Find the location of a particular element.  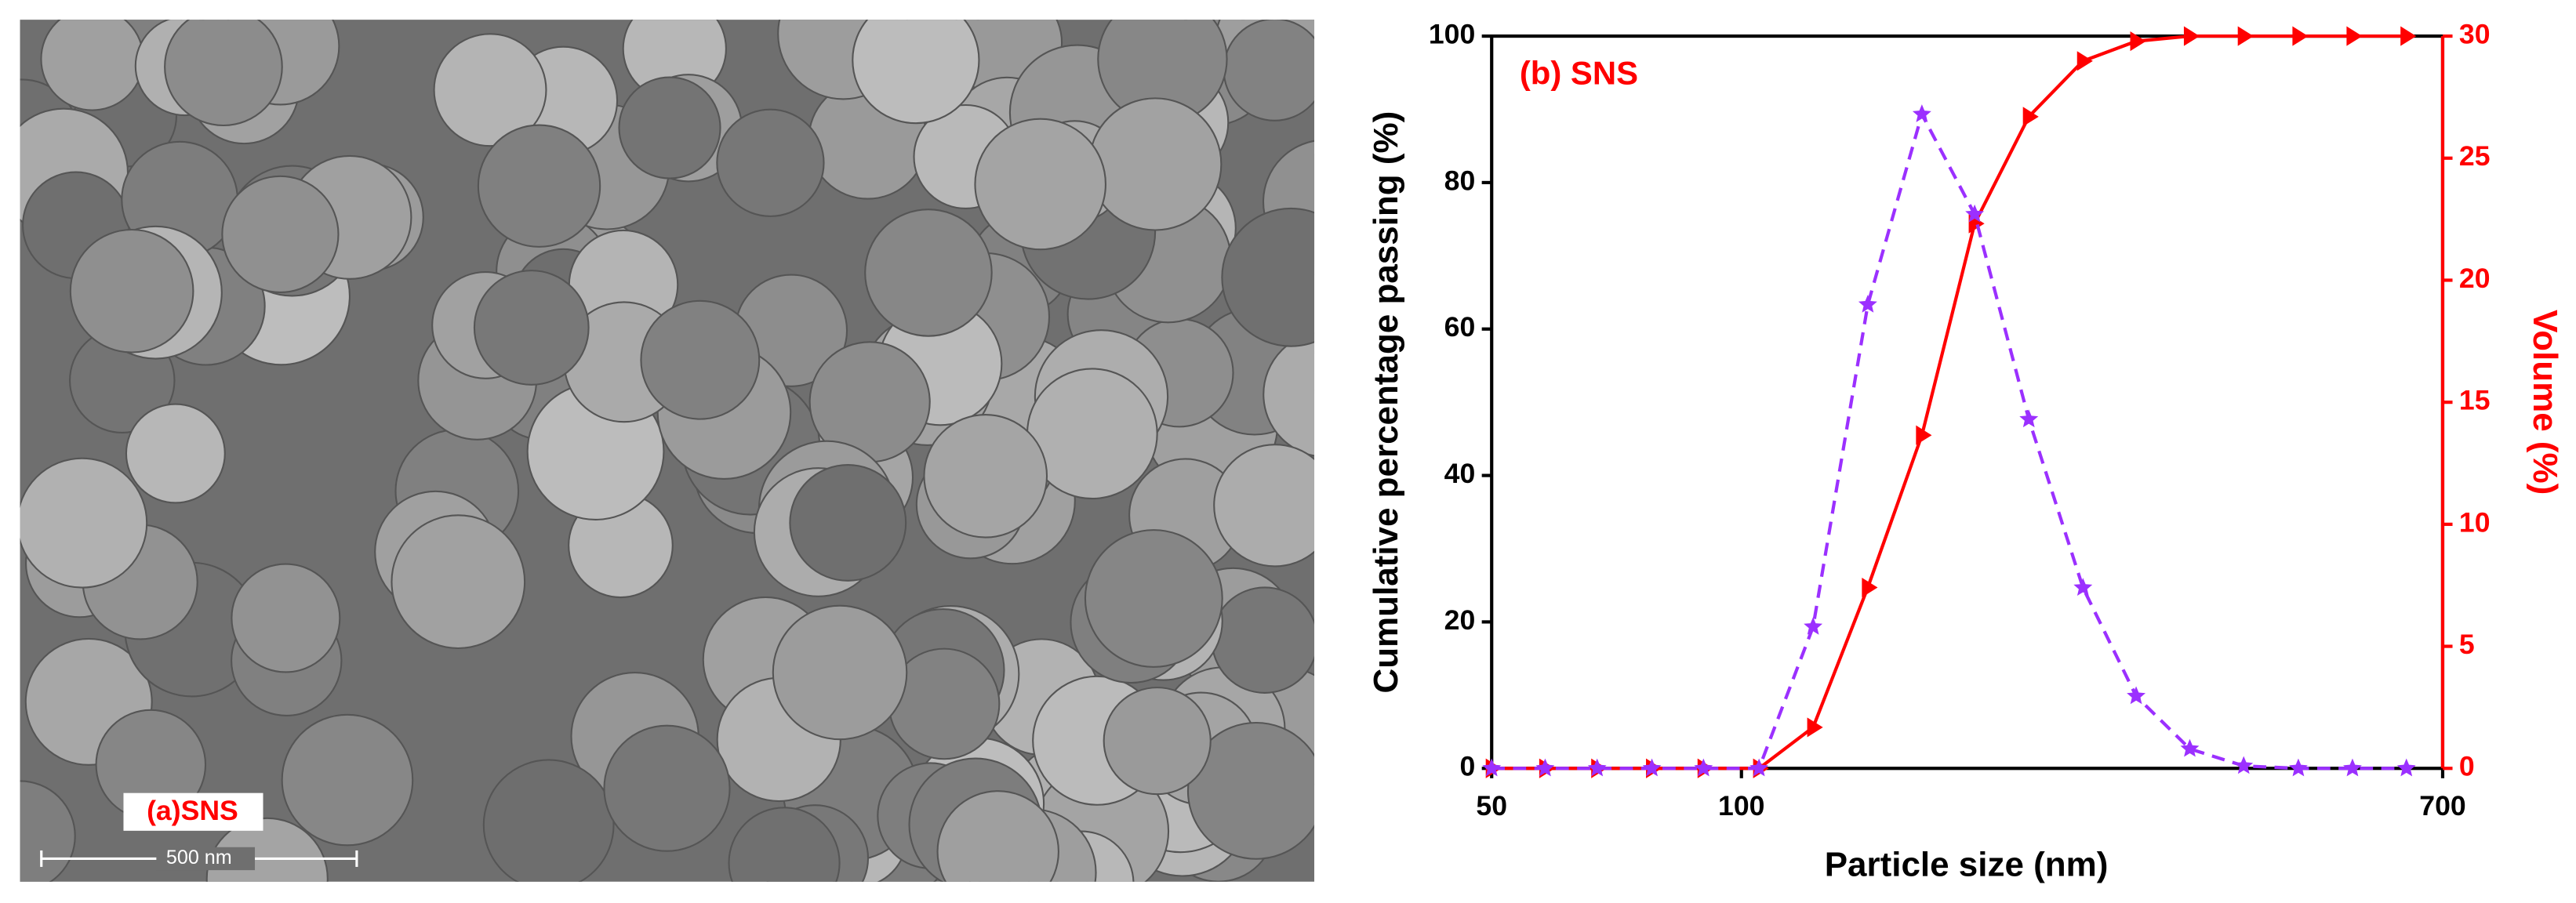

scale-bar-label: 500 nm is located at coordinates (199, 858).